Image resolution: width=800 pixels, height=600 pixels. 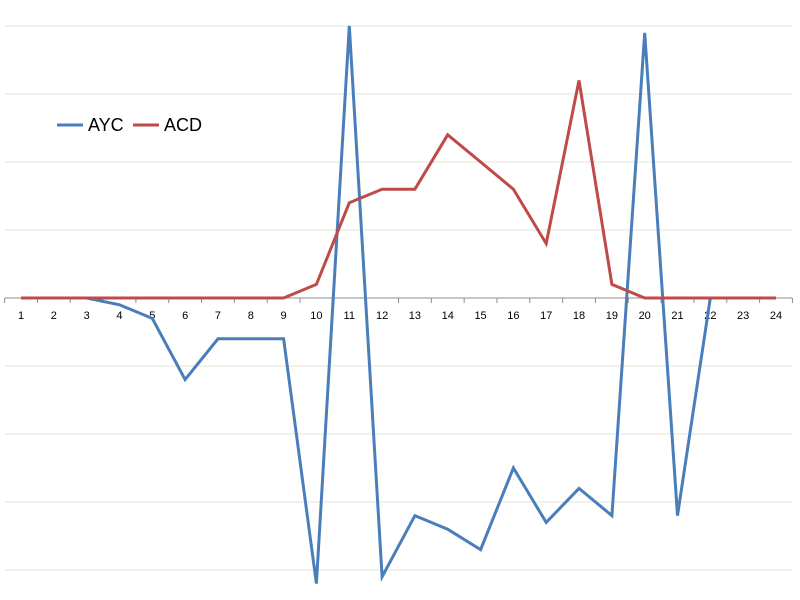 What do you see at coordinates (251, 316) in the screenshot?
I see `x-tick-label: 8` at bounding box center [251, 316].